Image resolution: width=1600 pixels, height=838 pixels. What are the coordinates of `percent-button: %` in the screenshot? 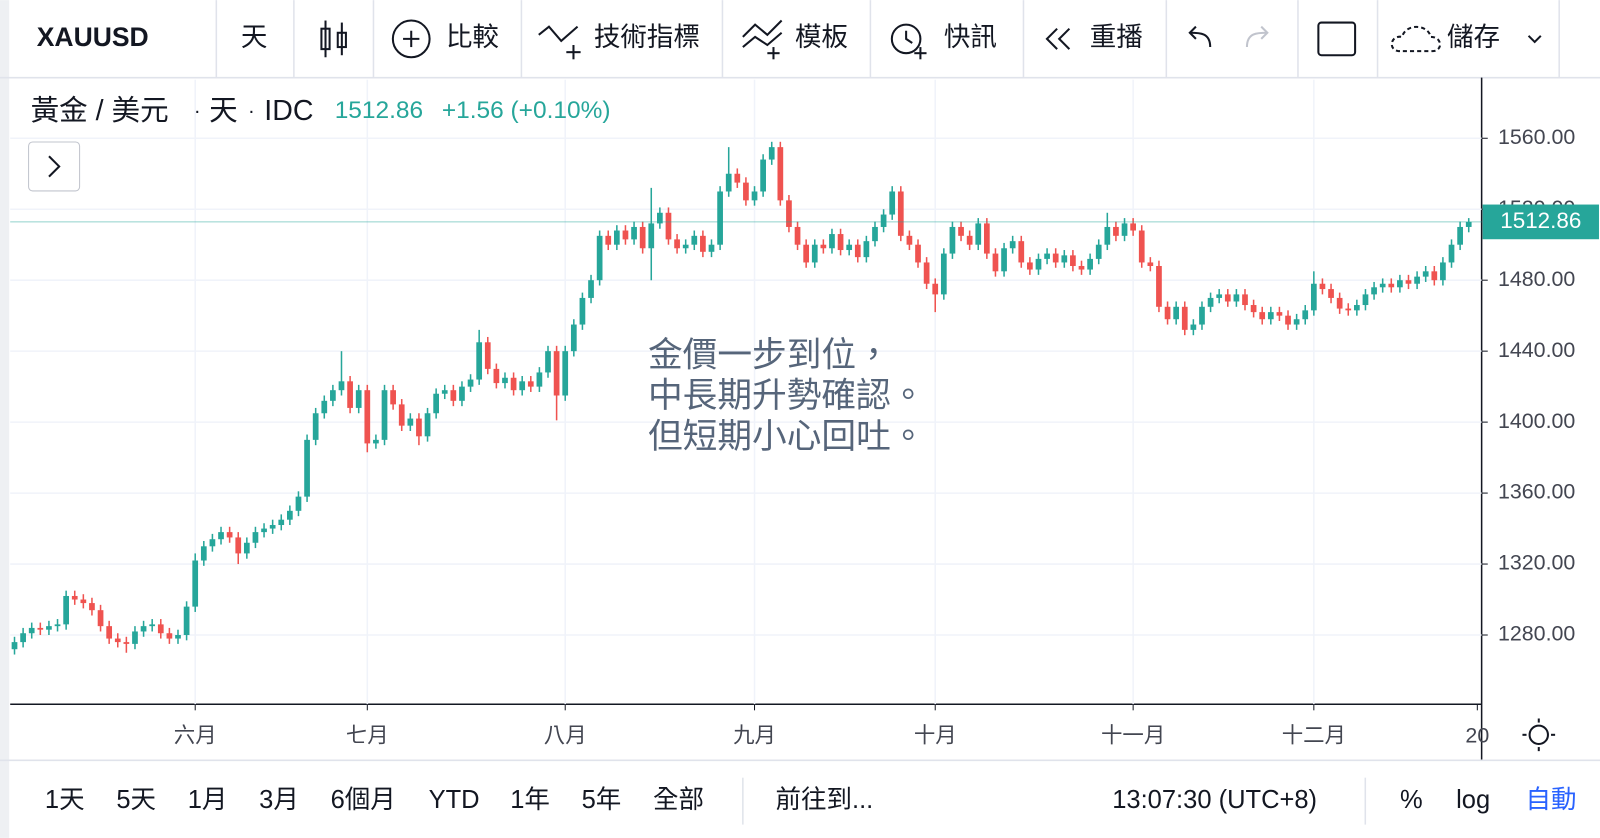 It's located at (1411, 800).